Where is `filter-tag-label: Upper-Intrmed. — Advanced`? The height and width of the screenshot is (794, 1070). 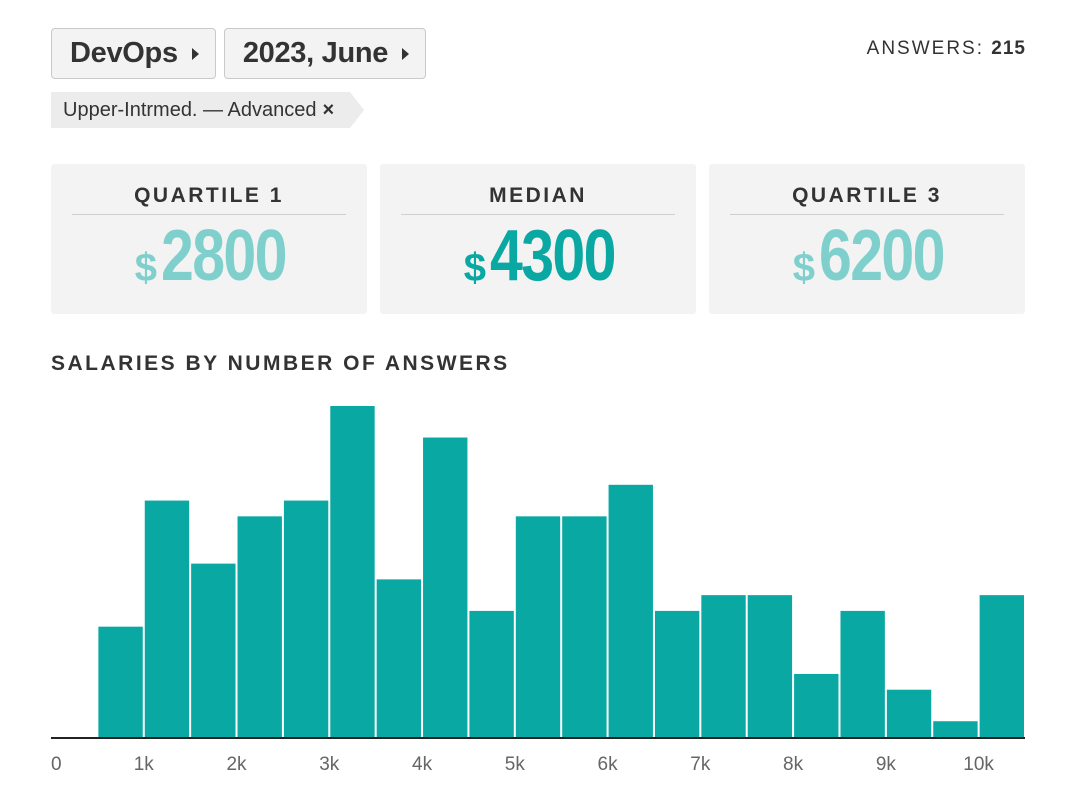
filter-tag-label: Upper-Intrmed. — Advanced is located at coordinates (190, 109).